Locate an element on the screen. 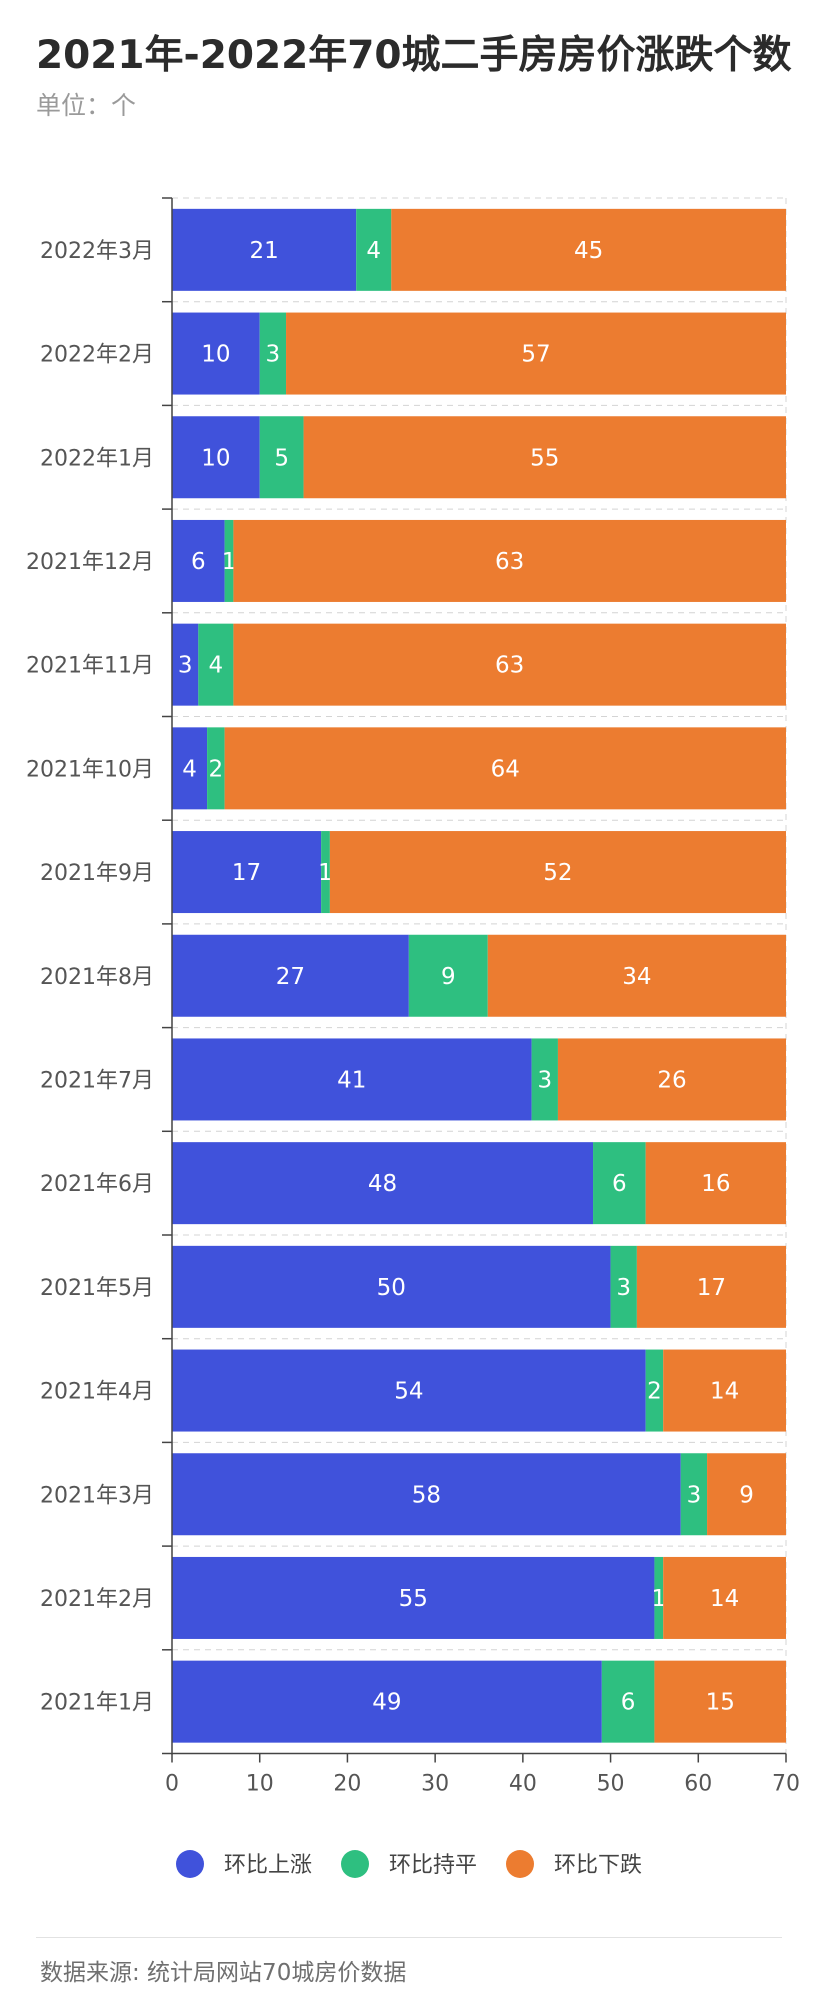  bar-value-label: 49 is located at coordinates (386, 1703).